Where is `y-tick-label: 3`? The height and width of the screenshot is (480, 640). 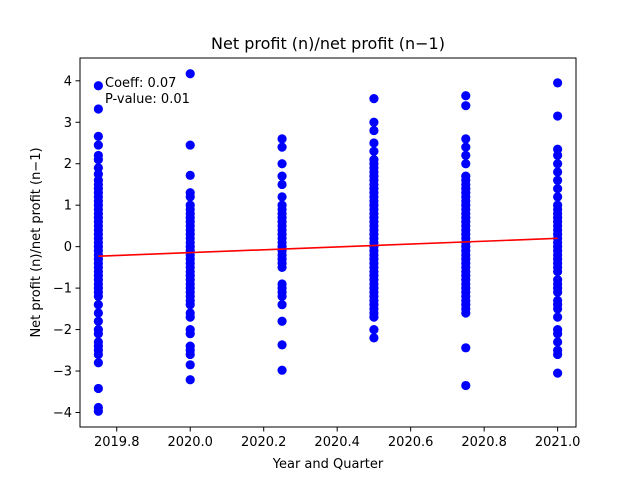
y-tick-label: 3 is located at coordinates (68, 123).